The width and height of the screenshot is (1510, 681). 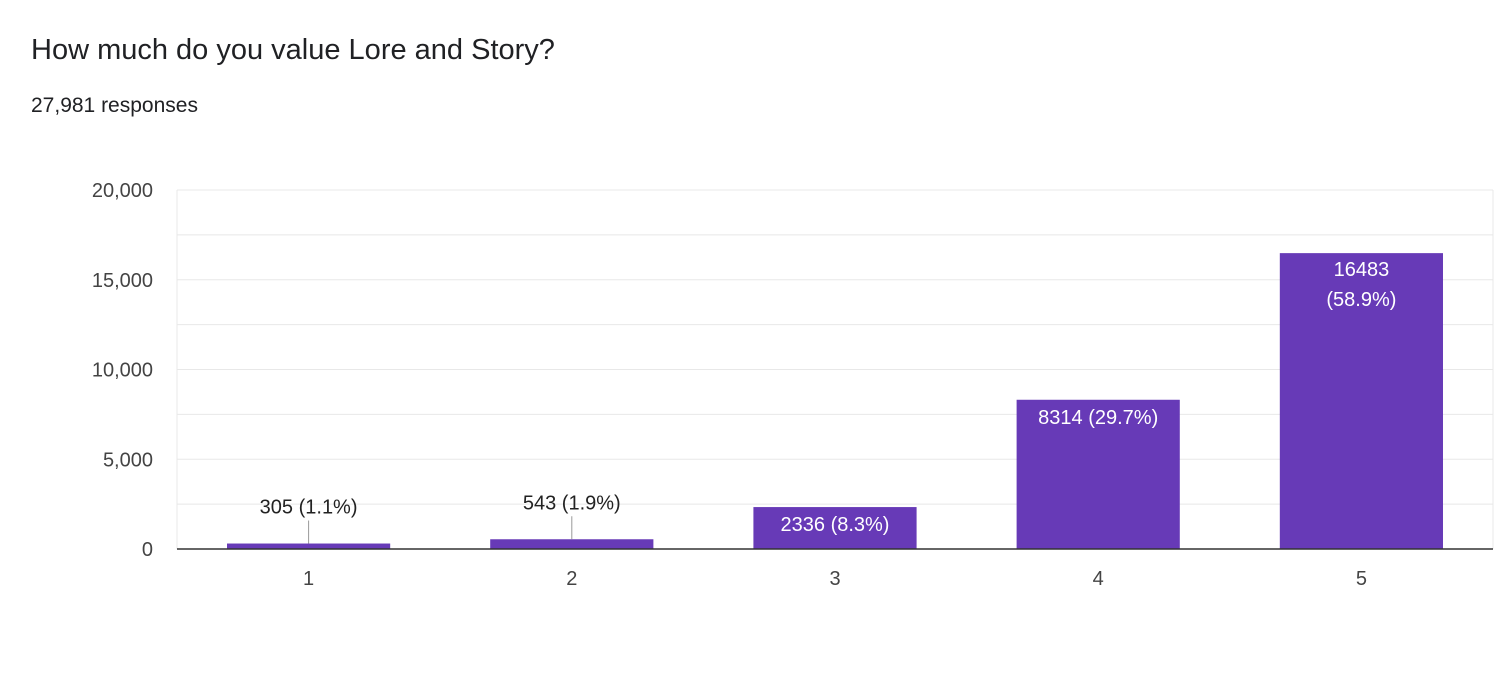 What do you see at coordinates (1361, 579) in the screenshot?
I see `x-tick-label: 5` at bounding box center [1361, 579].